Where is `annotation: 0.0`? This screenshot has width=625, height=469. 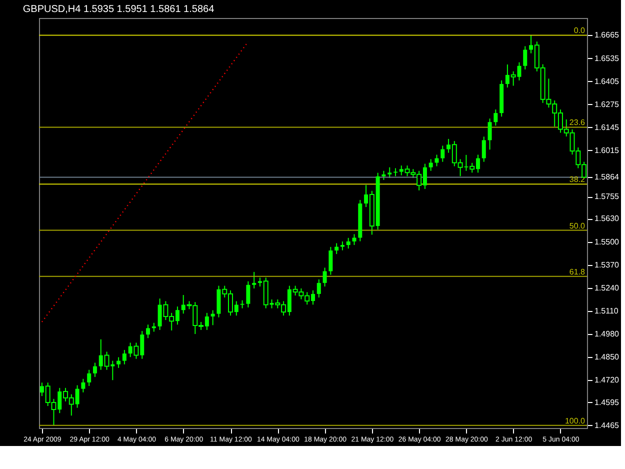 annotation: 0.0 is located at coordinates (580, 31).